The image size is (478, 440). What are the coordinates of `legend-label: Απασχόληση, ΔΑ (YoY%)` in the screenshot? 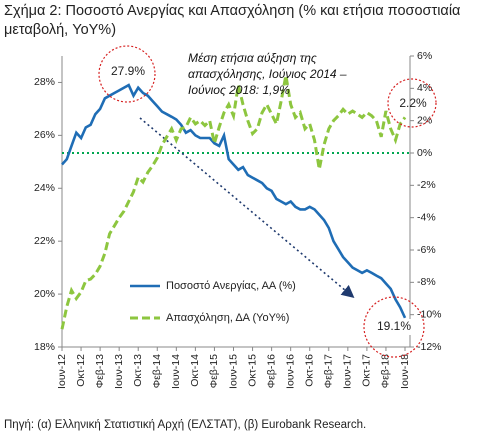 It's located at (227, 318).